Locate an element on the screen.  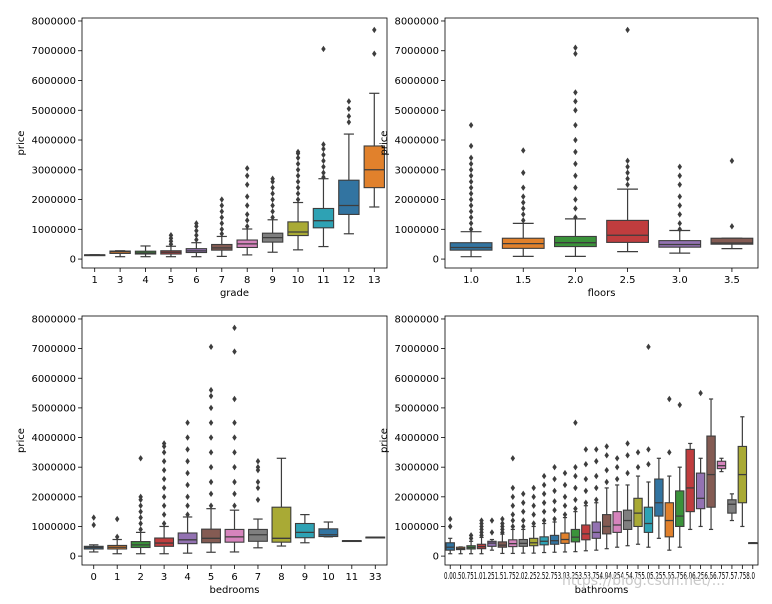
box-floors-1.5 is located at coordinates (523, 202).